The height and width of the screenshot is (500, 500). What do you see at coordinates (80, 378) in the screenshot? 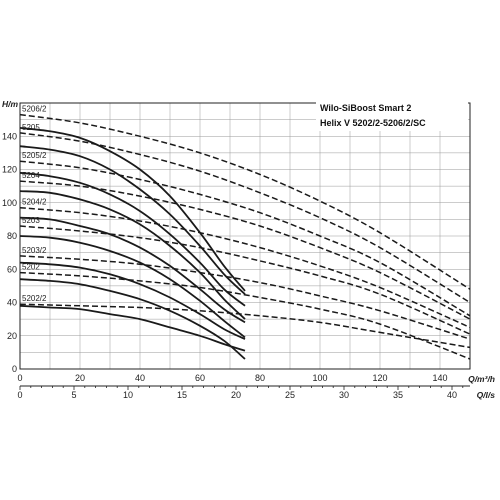
I see `x-tick-label: 20` at bounding box center [80, 378].